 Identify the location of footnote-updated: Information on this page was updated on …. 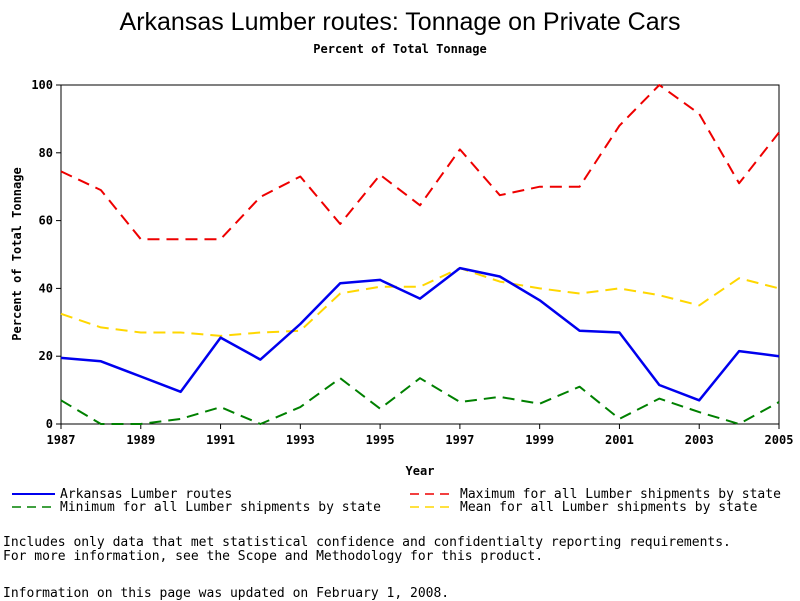
(226, 593).